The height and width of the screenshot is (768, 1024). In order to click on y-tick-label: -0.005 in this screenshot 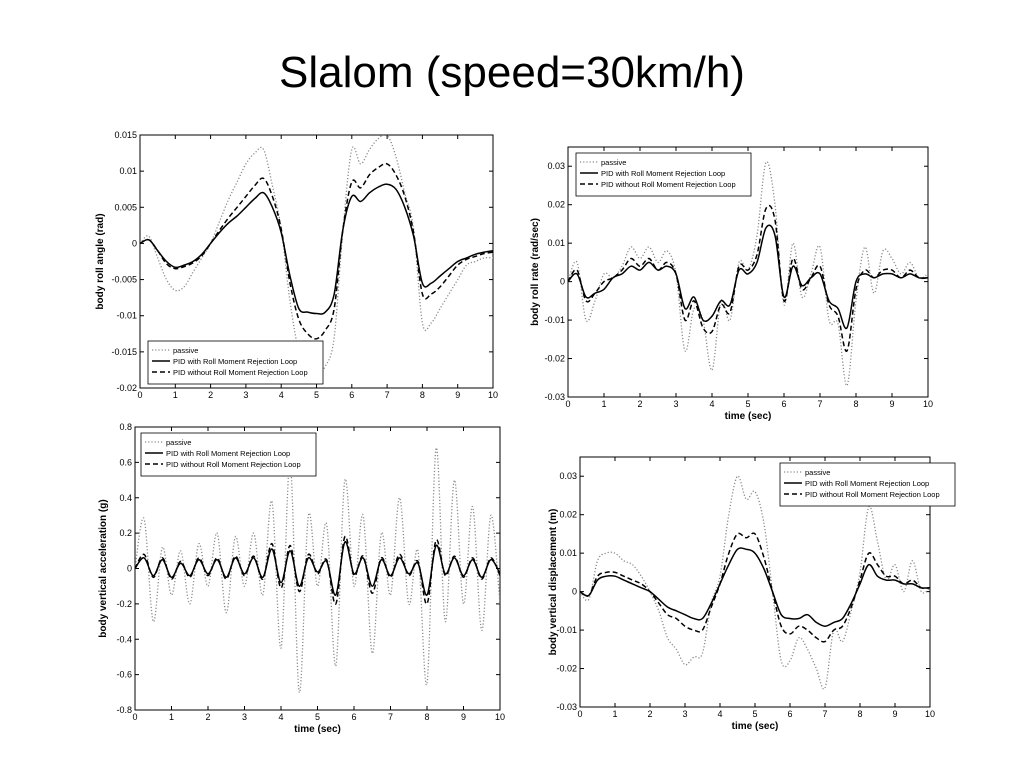, I will do `click(124, 280)`.